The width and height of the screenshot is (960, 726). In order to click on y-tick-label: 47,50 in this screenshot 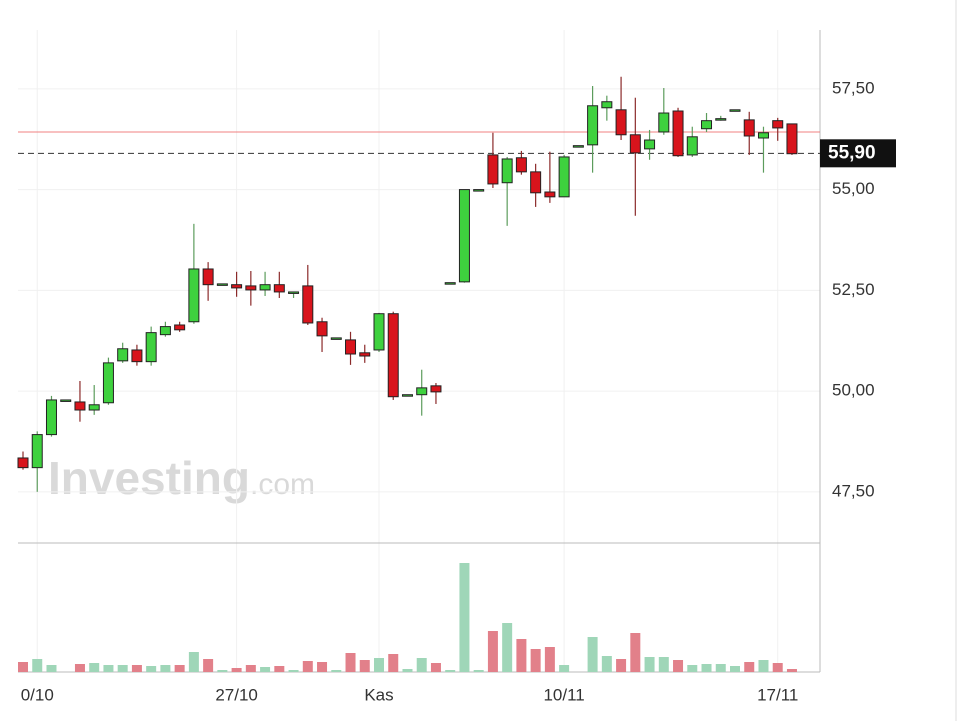, I will do `click(853, 490)`.